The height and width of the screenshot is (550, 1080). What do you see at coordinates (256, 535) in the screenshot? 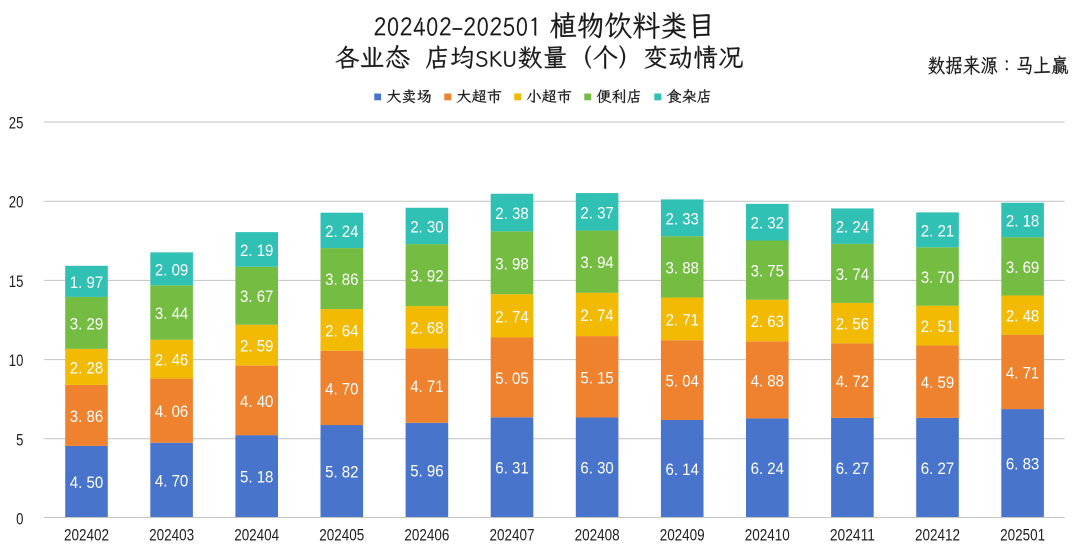
I see `svg-text: 202404` at bounding box center [256, 535].